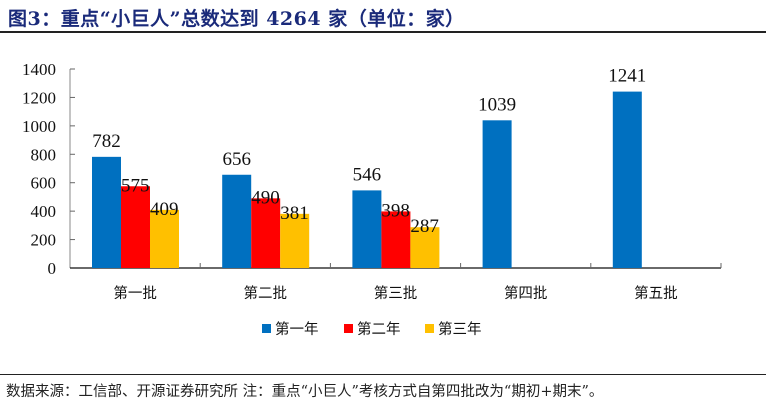 This screenshot has width=774, height=405. What do you see at coordinates (266, 293) in the screenshot?
I see `x-tick-label: 第二批` at bounding box center [266, 293].